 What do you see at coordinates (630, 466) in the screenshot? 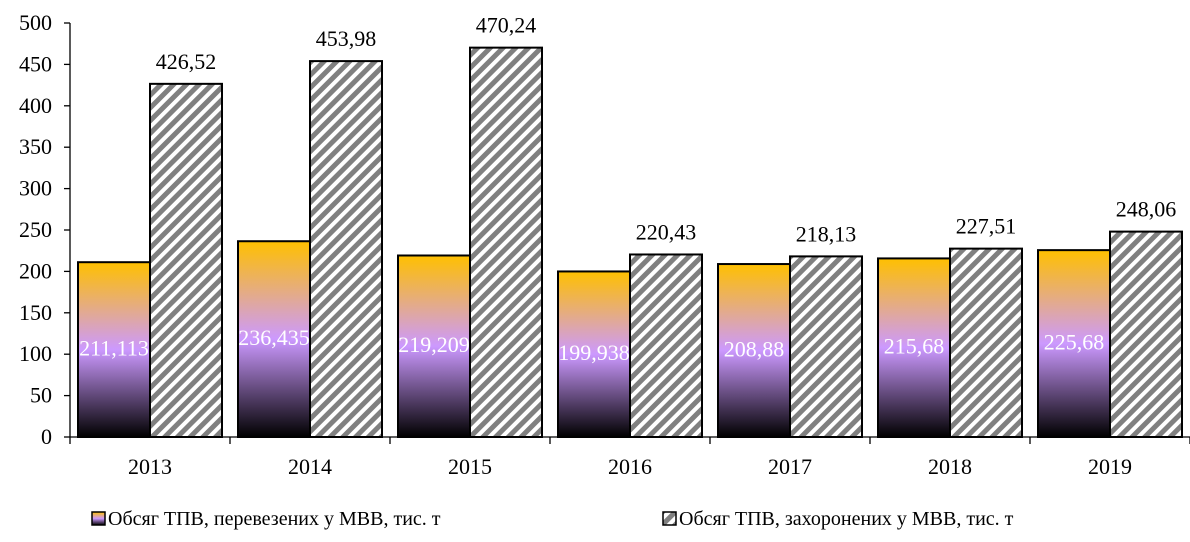
I see `x-tick-label: 2016` at bounding box center [630, 466].